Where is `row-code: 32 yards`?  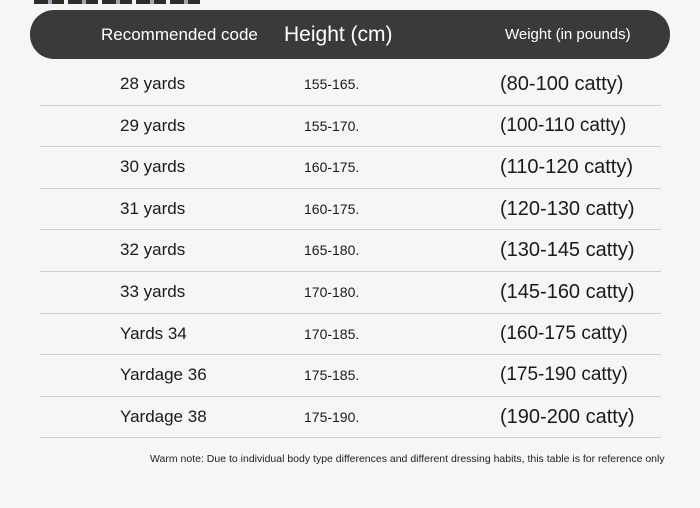
row-code: 32 yards is located at coordinates (153, 250).